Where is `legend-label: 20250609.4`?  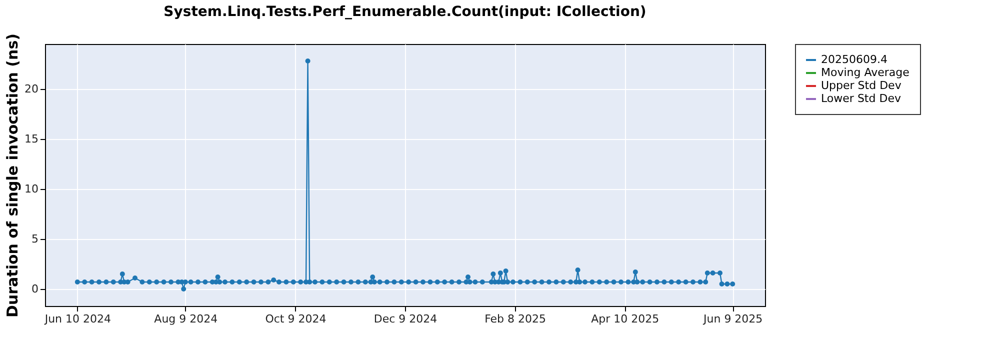 legend-label: 20250609.4 is located at coordinates (854, 59).